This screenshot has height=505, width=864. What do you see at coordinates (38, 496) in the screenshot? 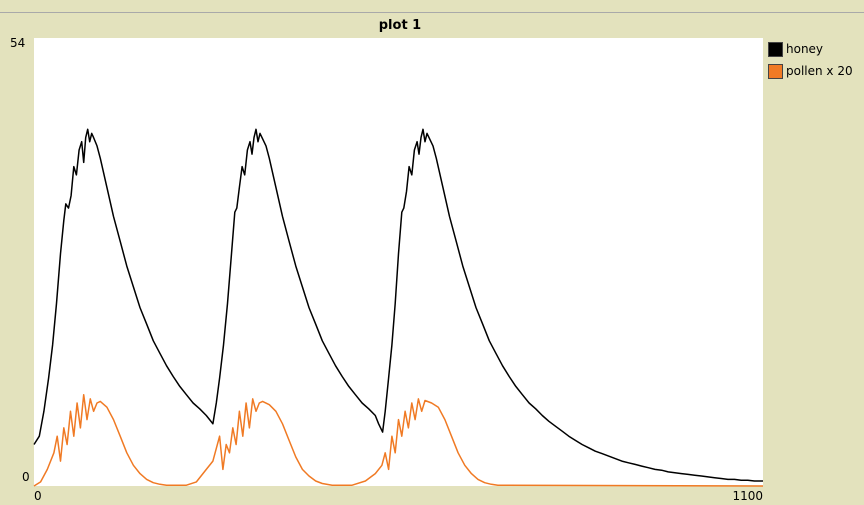
I see `x-tick-label-min: 0` at bounding box center [38, 496].